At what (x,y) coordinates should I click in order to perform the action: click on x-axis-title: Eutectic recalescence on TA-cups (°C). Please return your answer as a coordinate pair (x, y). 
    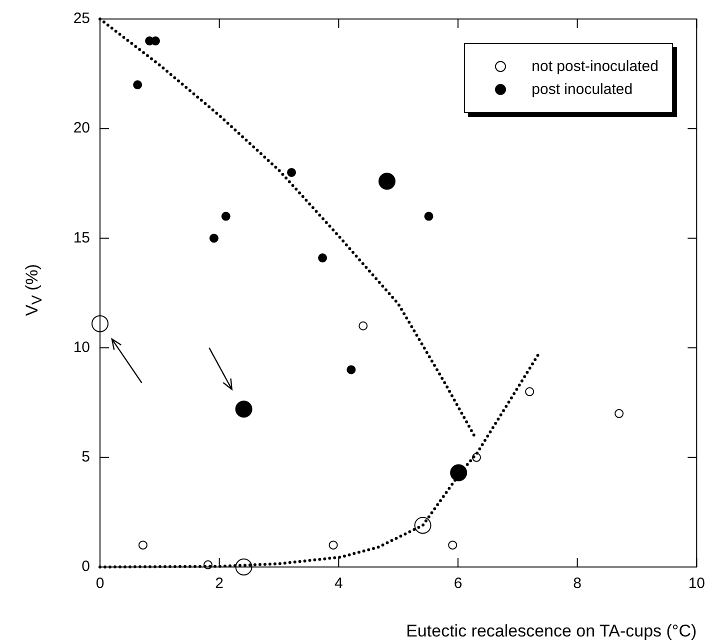
    Looking at the image, I should click on (551, 630).